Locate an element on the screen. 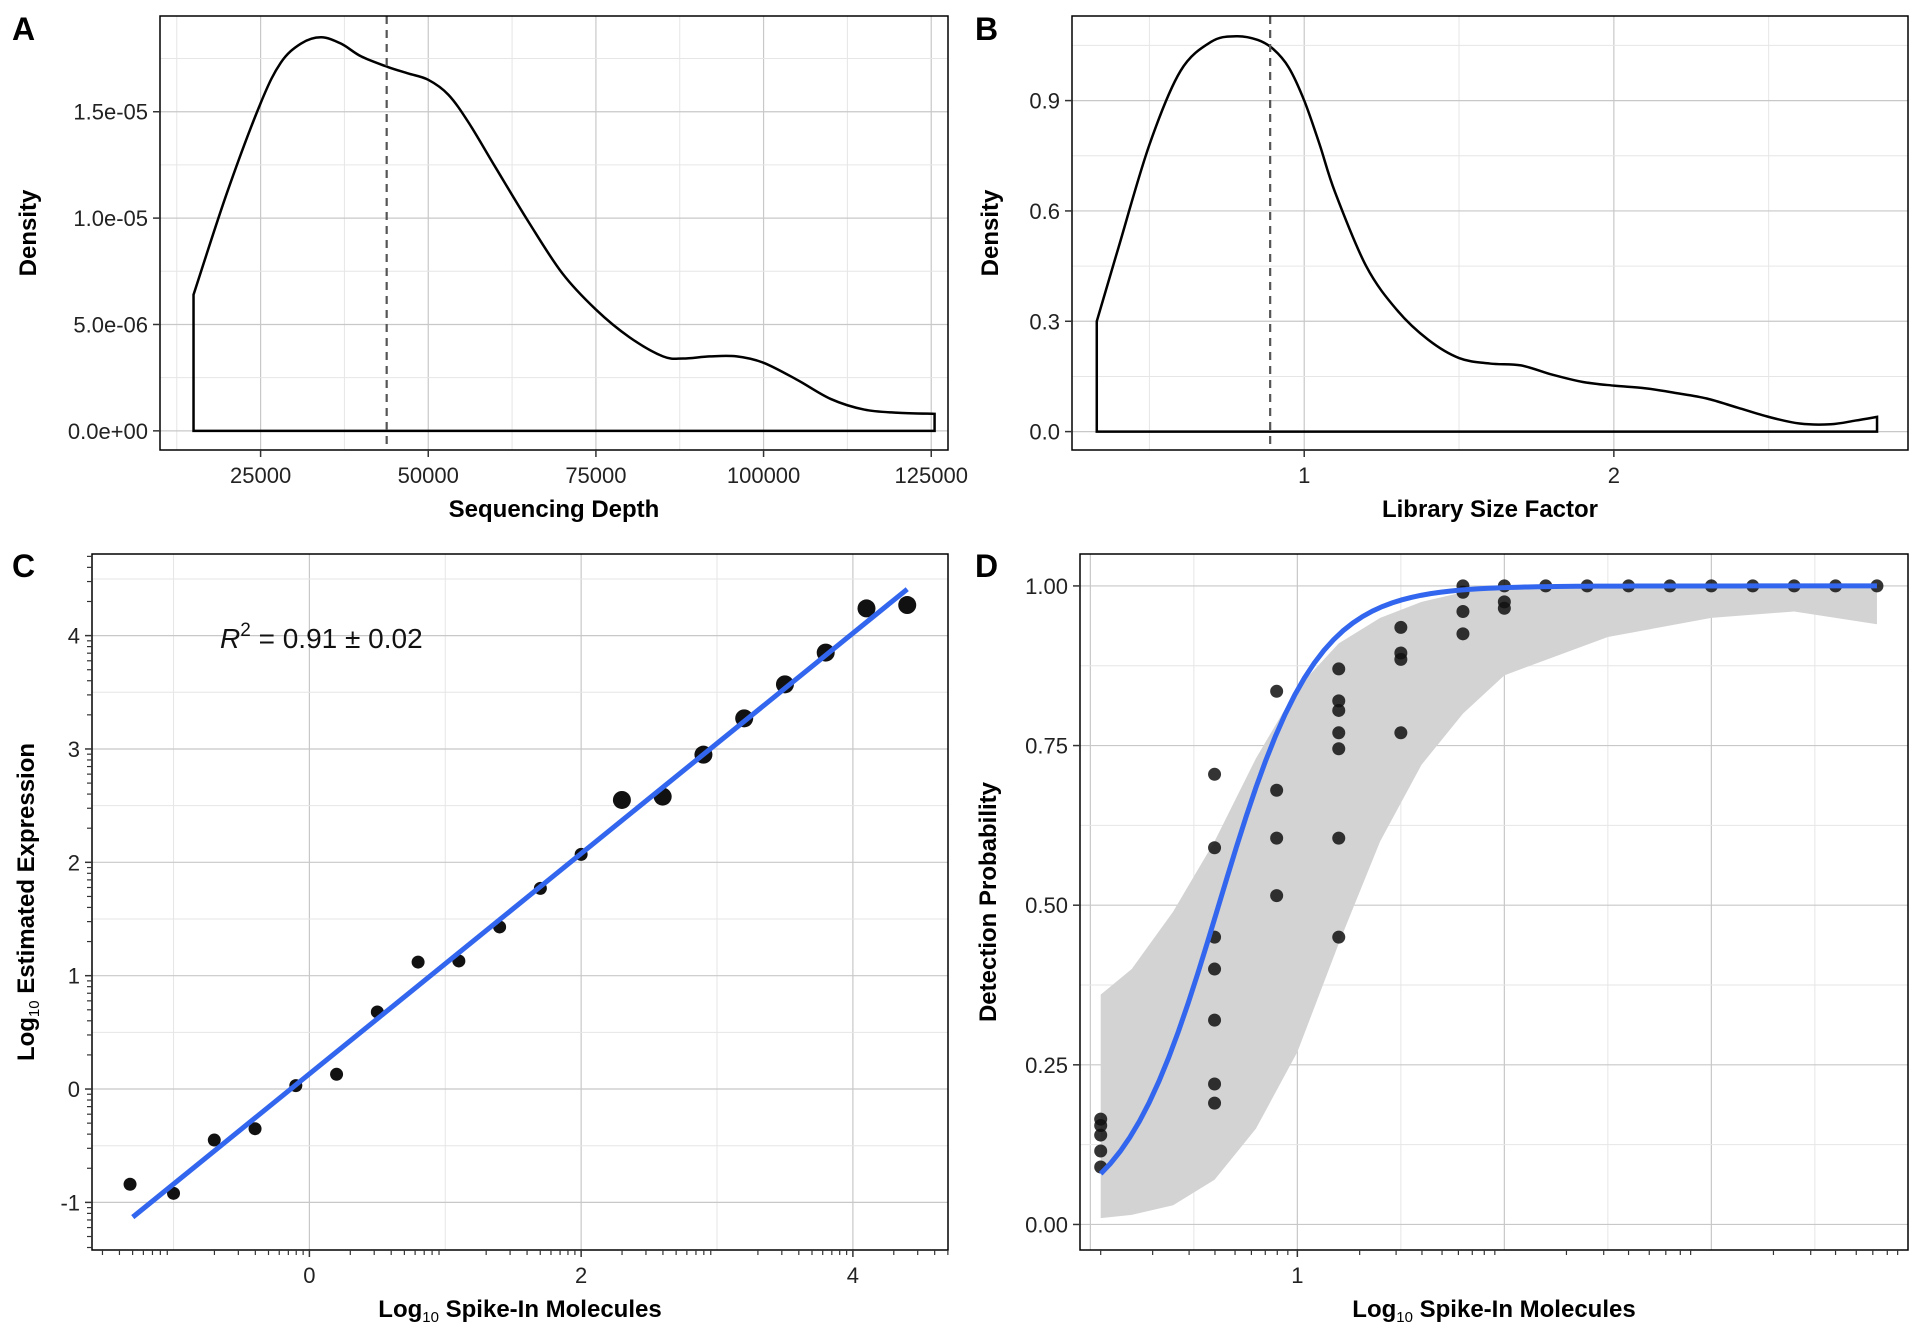 The image size is (1920, 1344). panel-letter-a: A is located at coordinates (23, 29).